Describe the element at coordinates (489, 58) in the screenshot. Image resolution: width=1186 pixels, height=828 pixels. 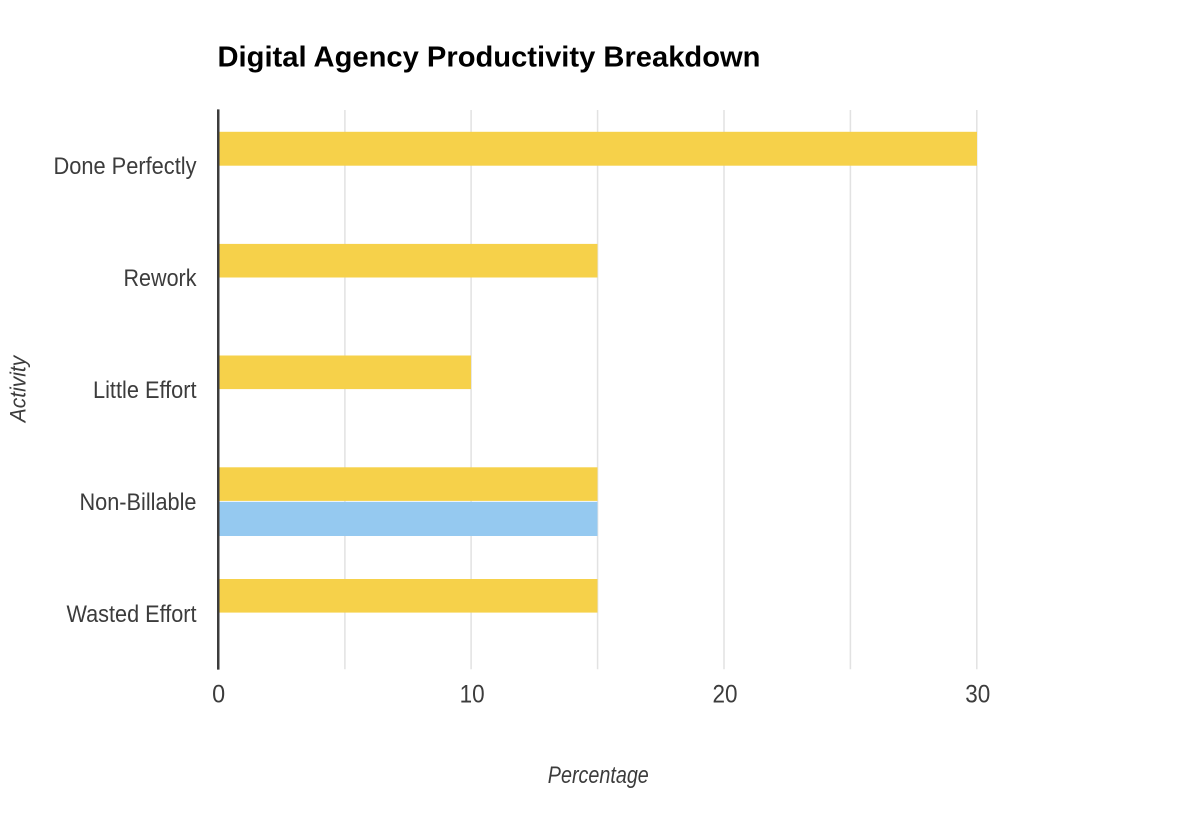
I see `svg-text:Digital Agency Productivity Br: Digital Agency Productivity Breakdown` at that location.